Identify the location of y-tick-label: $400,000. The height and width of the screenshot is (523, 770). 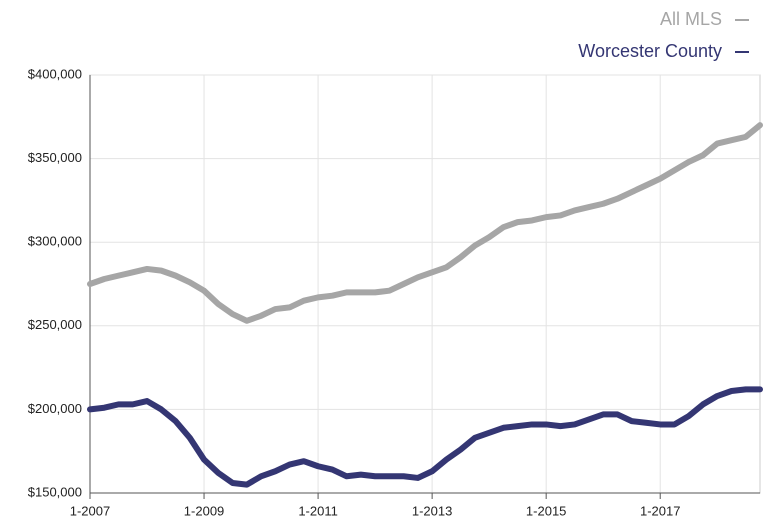
(55, 73).